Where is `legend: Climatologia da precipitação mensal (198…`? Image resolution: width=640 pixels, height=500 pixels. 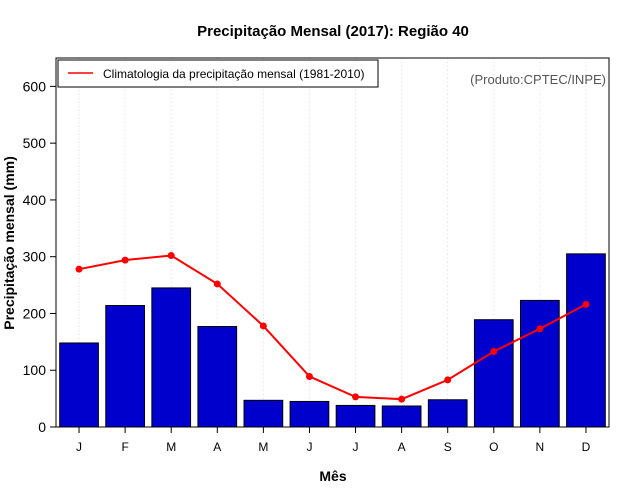 legend: Climatologia da precipitação mensal (198… is located at coordinates (218, 73).